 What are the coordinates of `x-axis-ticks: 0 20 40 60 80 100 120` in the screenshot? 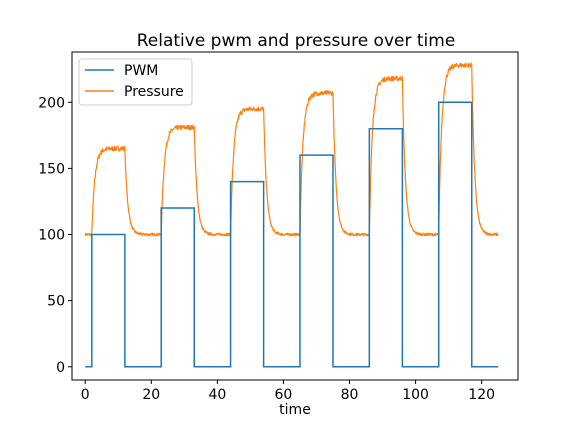 It's located at (288, 391).